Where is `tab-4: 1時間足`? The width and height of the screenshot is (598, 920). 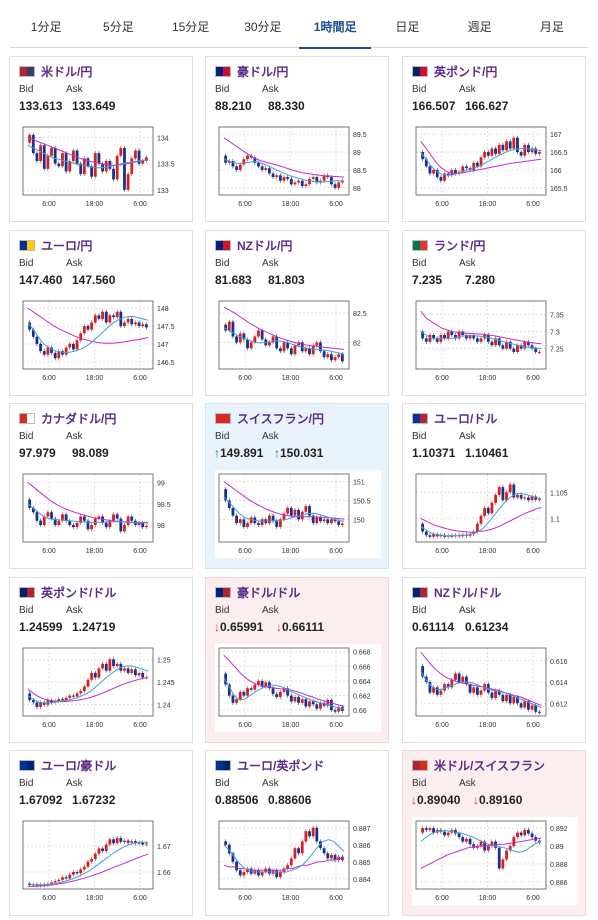 tab-4: 1時間足 is located at coordinates (335, 28).